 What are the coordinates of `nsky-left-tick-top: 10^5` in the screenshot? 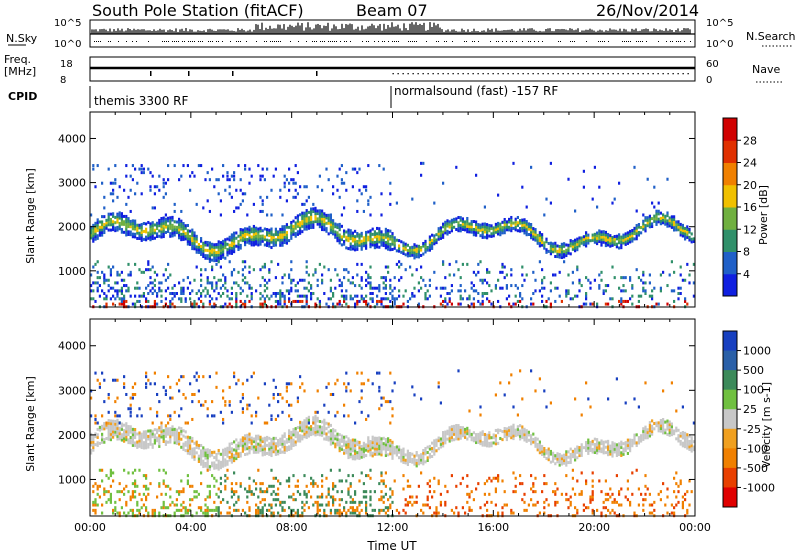 It's located at (67, 23).